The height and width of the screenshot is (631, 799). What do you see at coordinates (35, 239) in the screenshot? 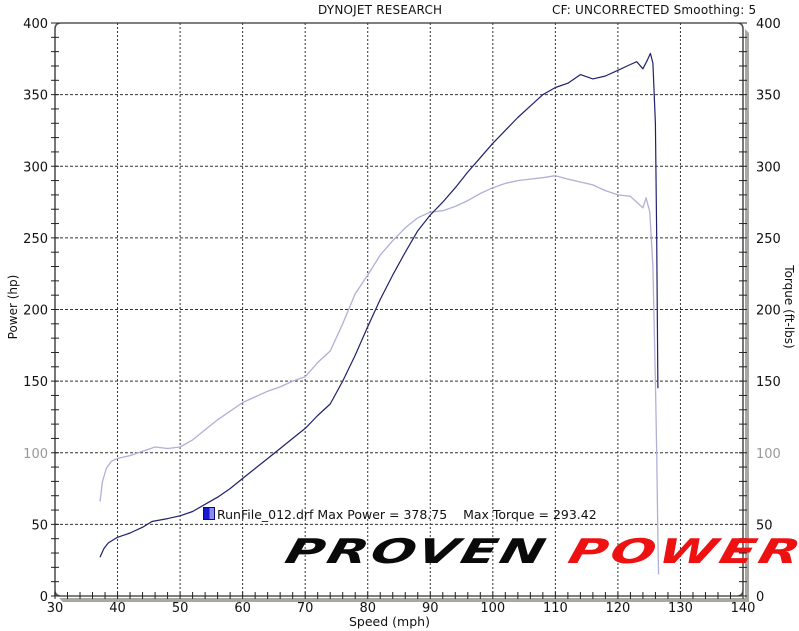
I see `y-tick-label-left: 250` at bounding box center [35, 239].